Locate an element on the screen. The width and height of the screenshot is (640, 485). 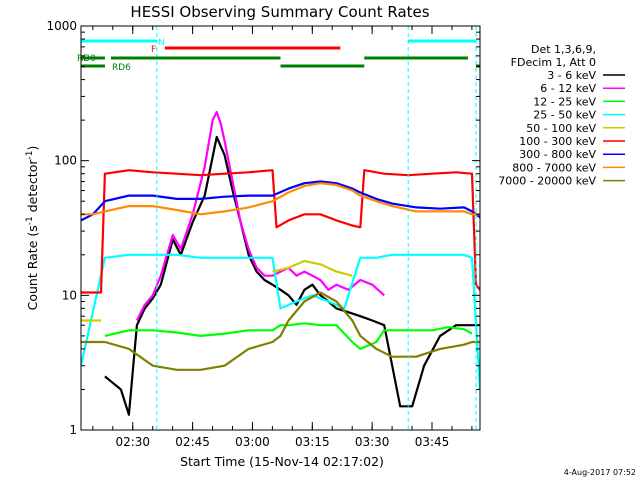
y-tick-label-3: 1000 is located at coordinates (61, 26).